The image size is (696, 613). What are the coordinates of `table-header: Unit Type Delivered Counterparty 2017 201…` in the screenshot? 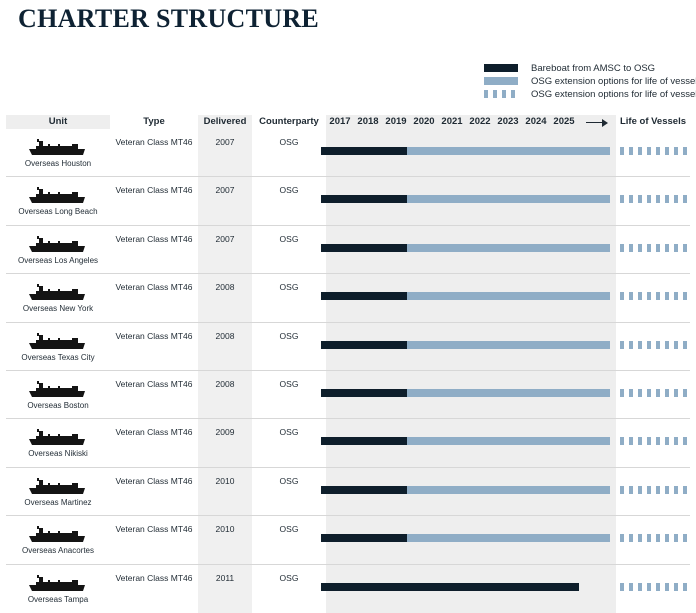 It's located at (348, 122).